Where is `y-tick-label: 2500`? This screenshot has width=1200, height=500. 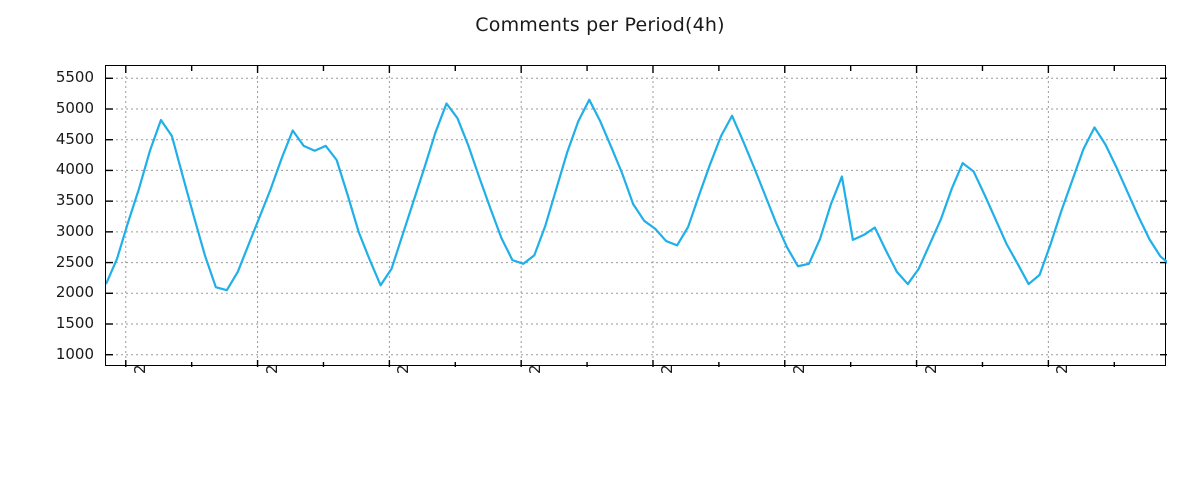 y-tick-label: 2500 is located at coordinates (74, 261).